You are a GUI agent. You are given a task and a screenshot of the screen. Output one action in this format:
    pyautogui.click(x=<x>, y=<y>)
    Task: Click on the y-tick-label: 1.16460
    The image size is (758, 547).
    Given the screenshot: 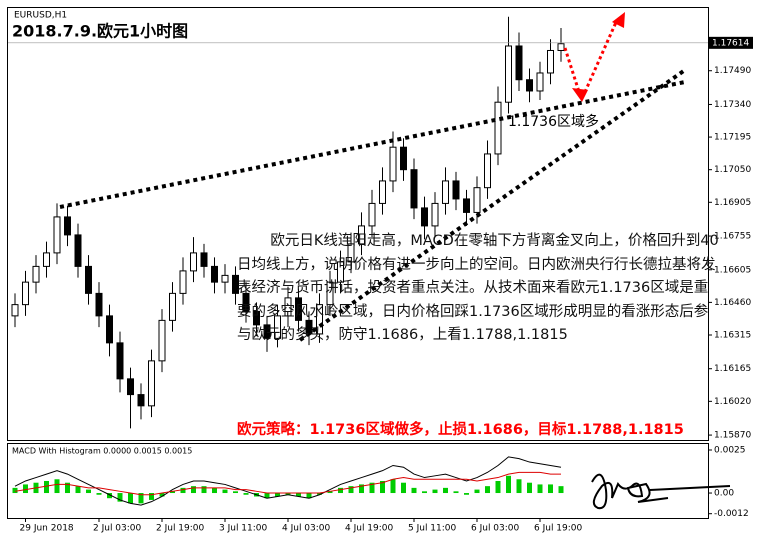 What is the action you would take?
    pyautogui.click(x=732, y=303)
    